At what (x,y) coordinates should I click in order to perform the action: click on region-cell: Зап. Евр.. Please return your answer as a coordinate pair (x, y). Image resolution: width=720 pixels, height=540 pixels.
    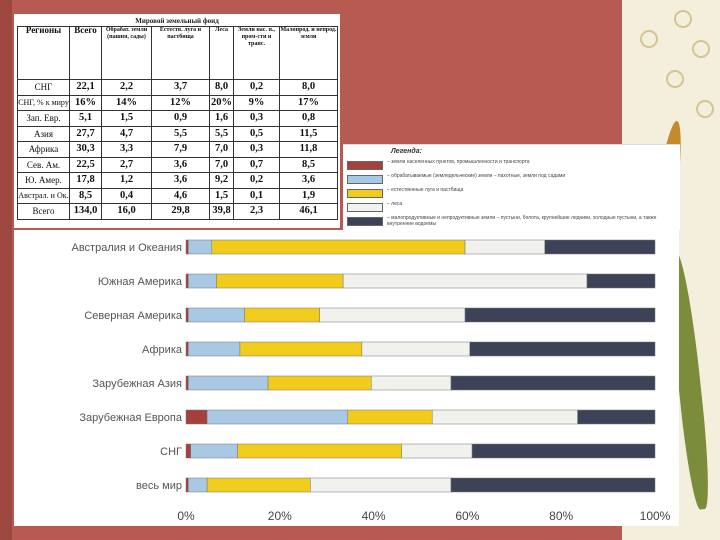
    Looking at the image, I should click on (43, 118).